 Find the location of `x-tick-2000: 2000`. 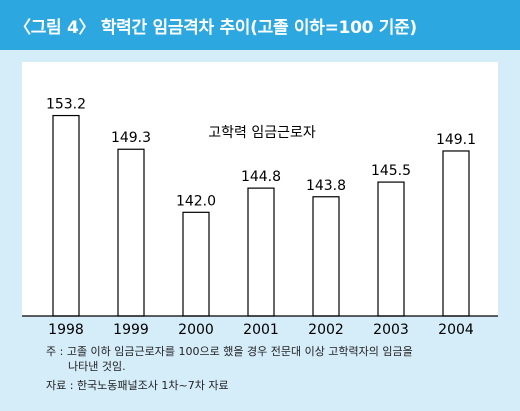

x-tick-2000: 2000 is located at coordinates (196, 330).